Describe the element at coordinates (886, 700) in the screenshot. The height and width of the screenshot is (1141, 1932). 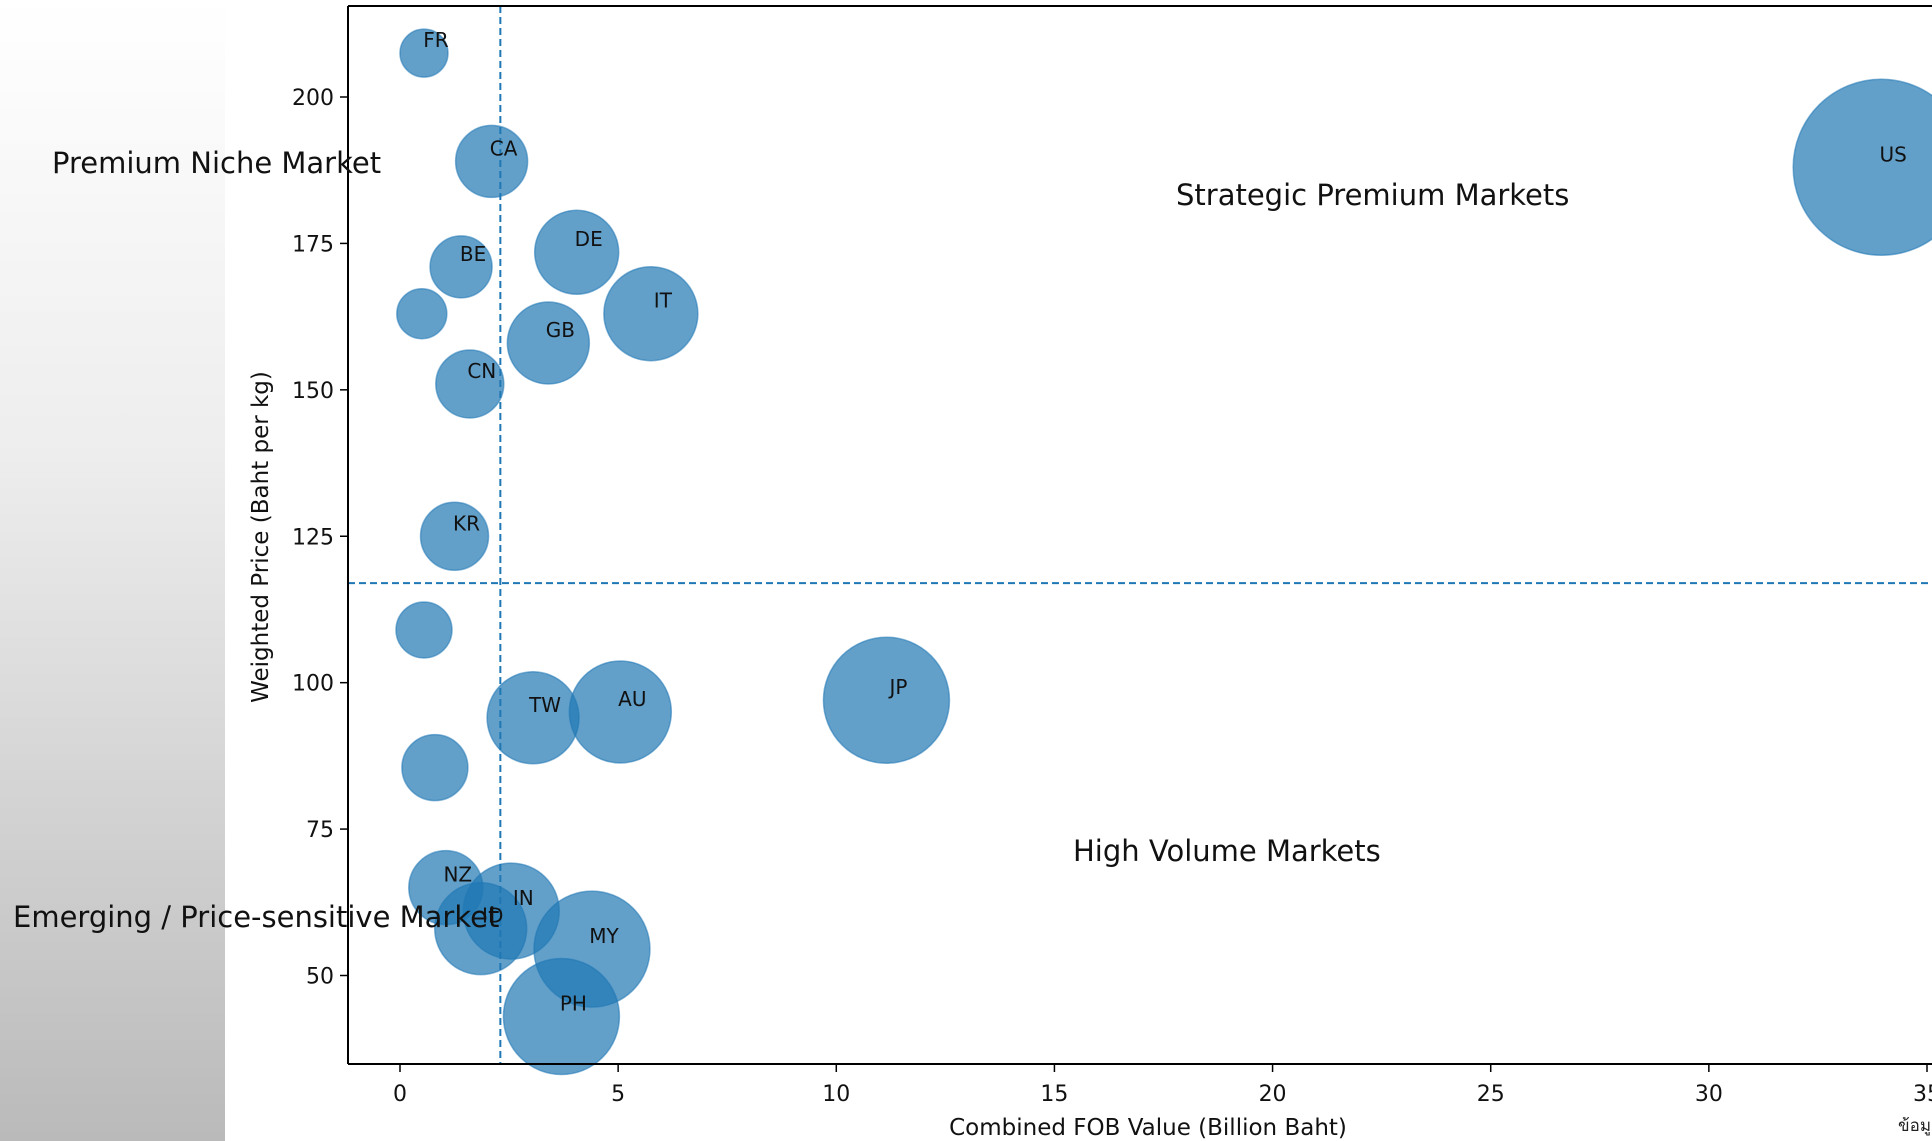
I see `bubble-jp` at that location.